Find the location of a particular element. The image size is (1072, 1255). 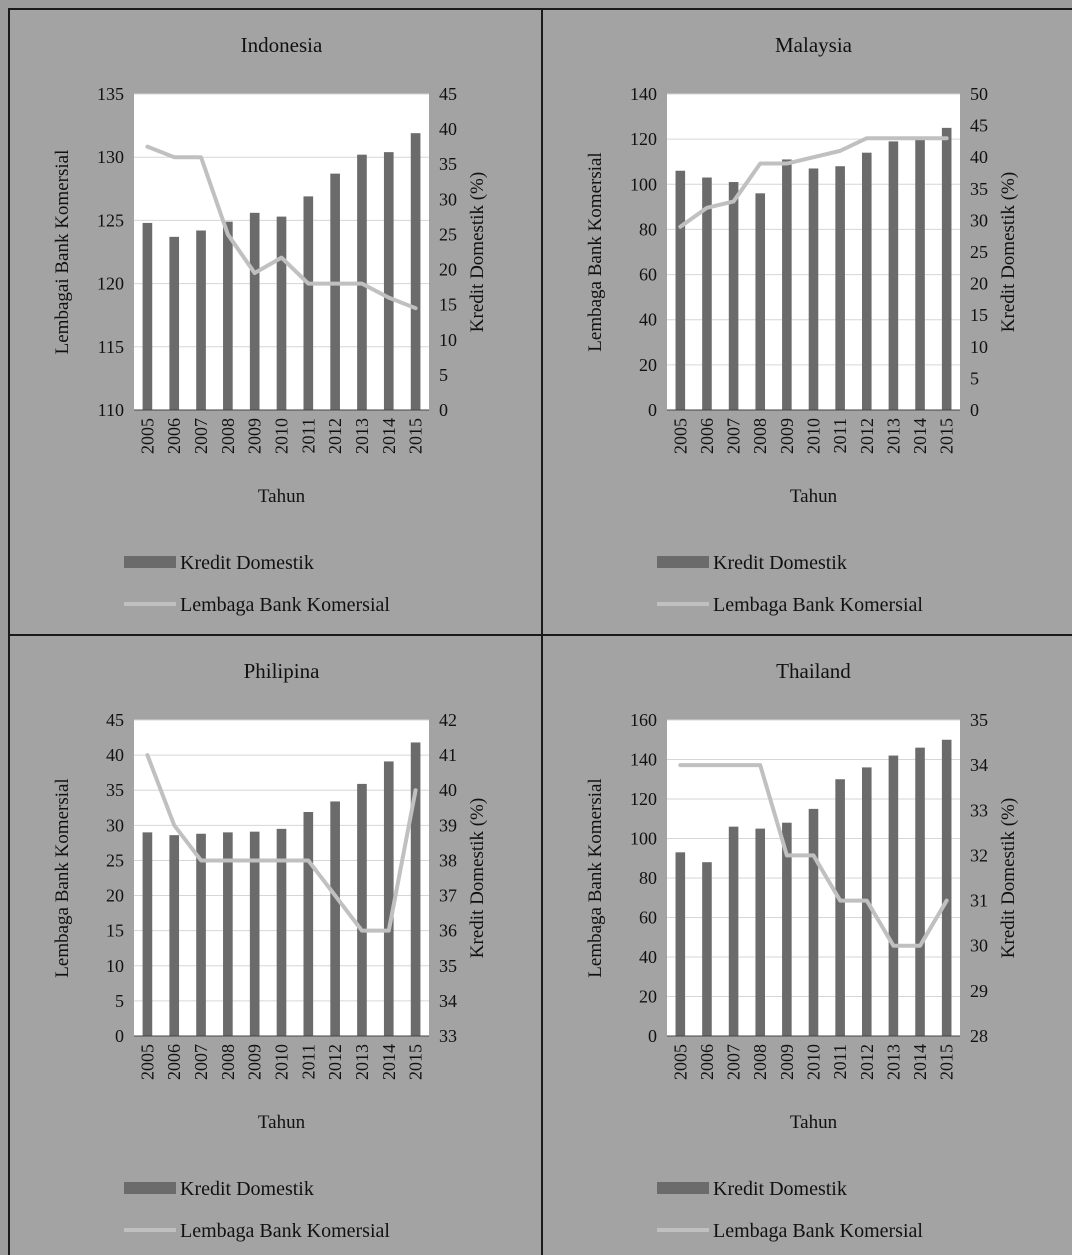

y-tick-label: 115 is located at coordinates (111, 347).